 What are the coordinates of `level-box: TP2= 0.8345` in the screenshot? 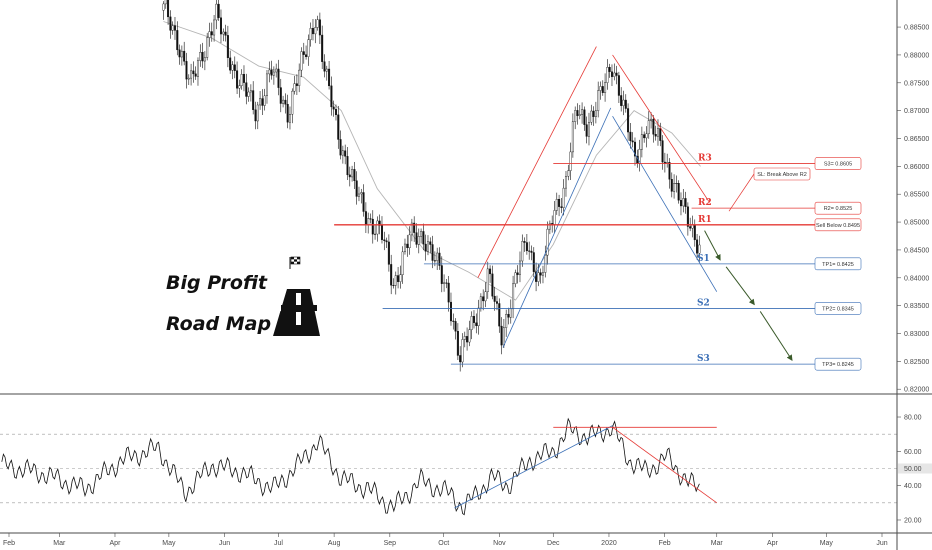 It's located at (838, 308).